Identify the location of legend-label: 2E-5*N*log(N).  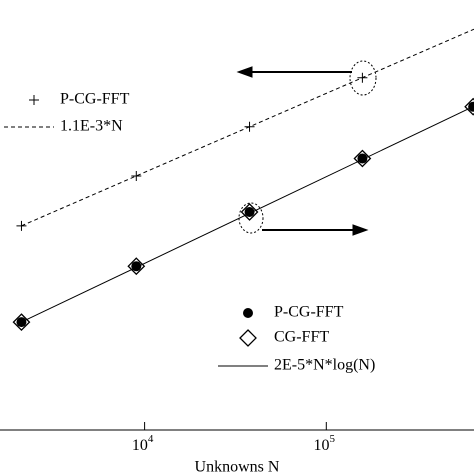
(324, 365).